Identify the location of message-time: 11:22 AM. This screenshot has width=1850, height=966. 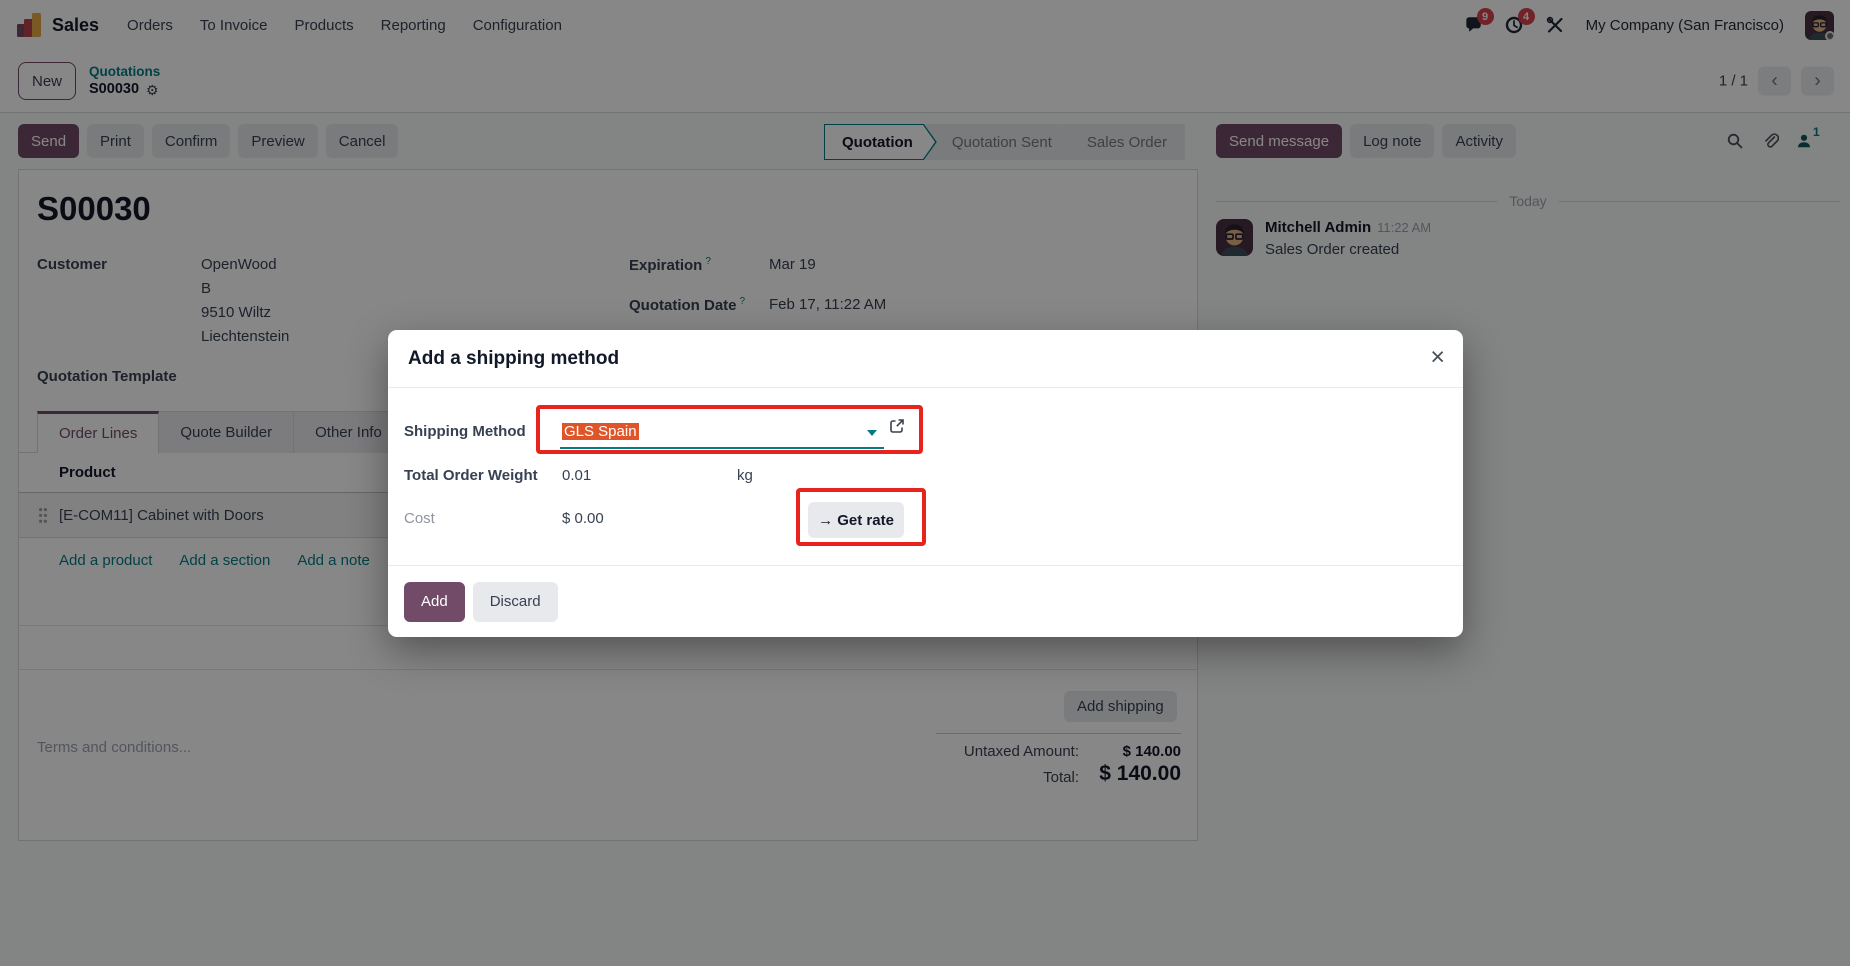
(1404, 227).